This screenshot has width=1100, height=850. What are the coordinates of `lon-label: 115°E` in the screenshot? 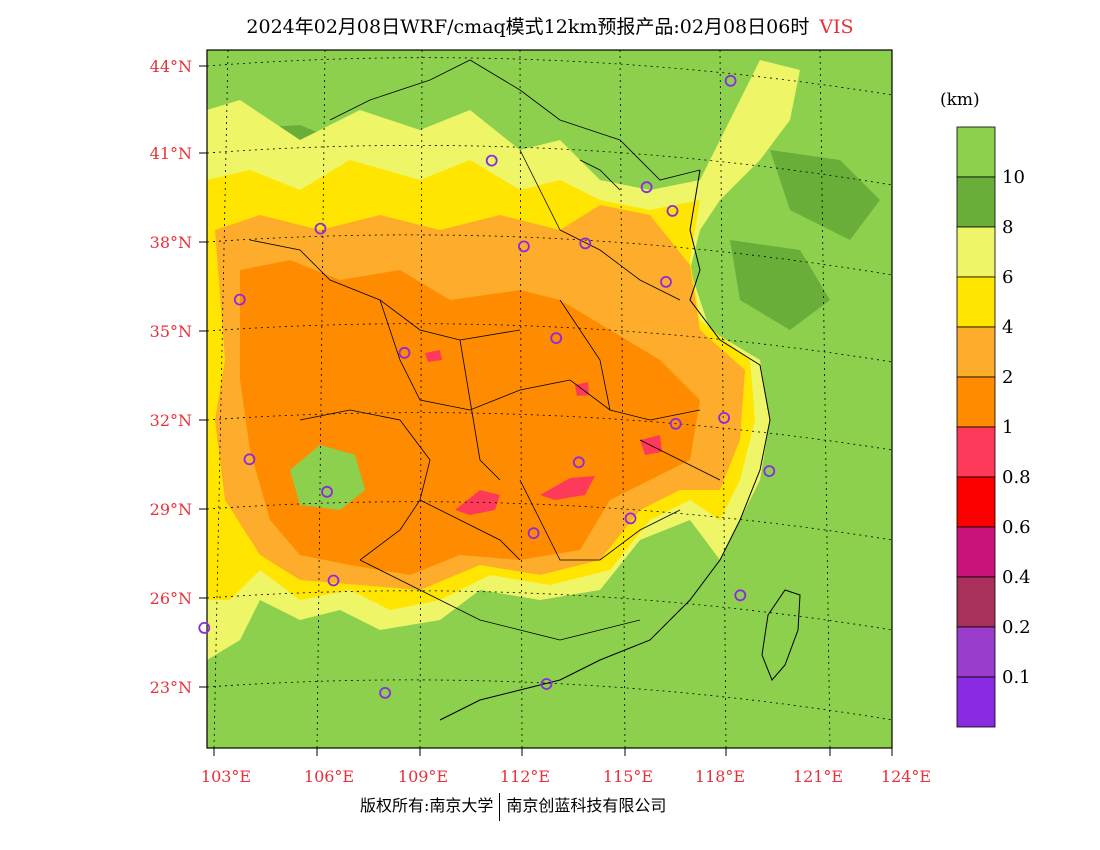 It's located at (628, 776).